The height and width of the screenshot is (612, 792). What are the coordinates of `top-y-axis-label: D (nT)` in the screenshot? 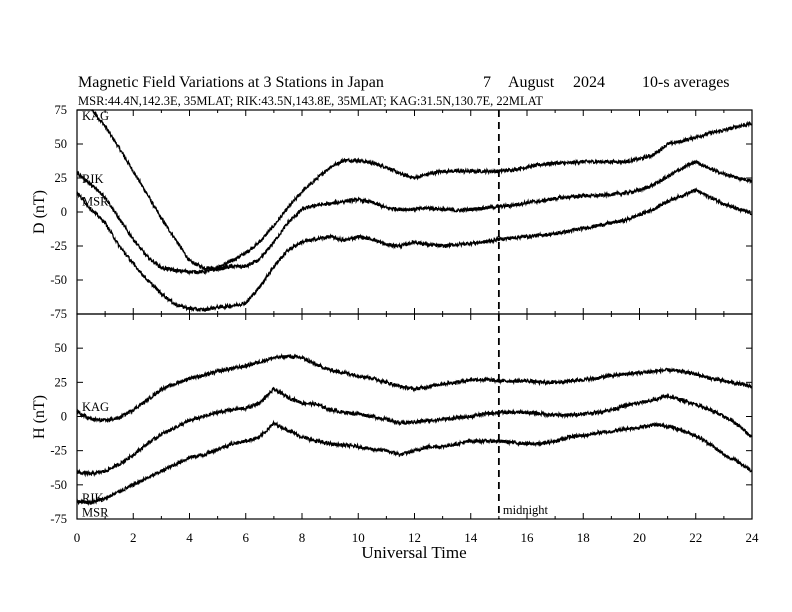 It's located at (39, 212).